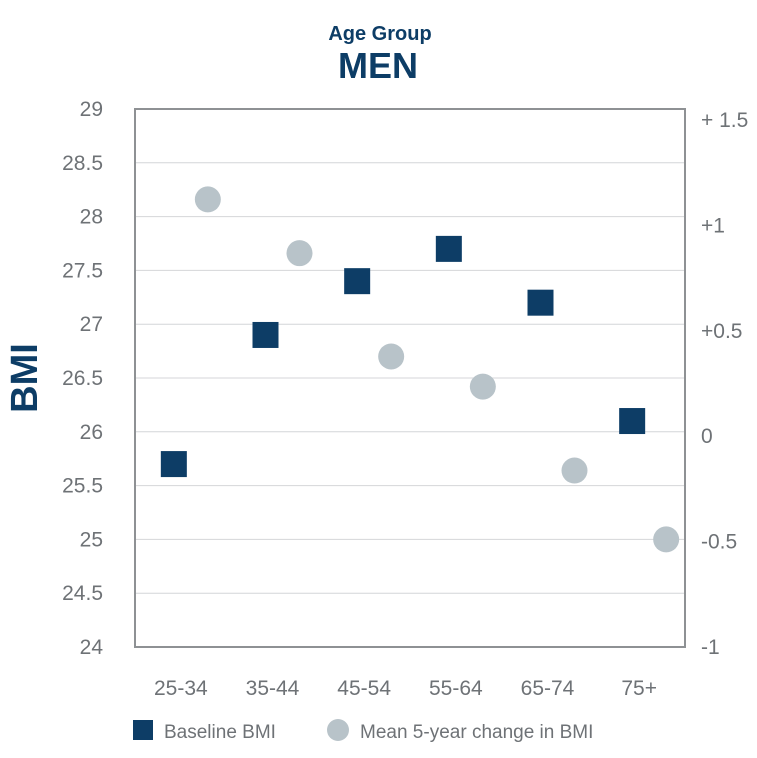 Image resolution: width=757 pixels, height=758 pixels. Describe the element at coordinates (92, 647) in the screenshot. I see `y-tick-label: 24` at that location.